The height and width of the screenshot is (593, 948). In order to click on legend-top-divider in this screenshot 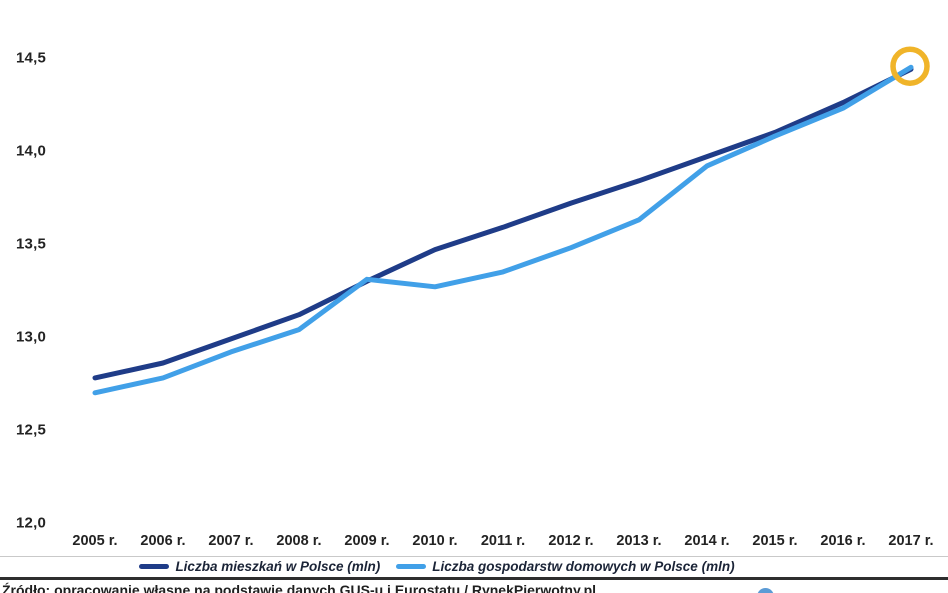, I will do `click(474, 556)`.